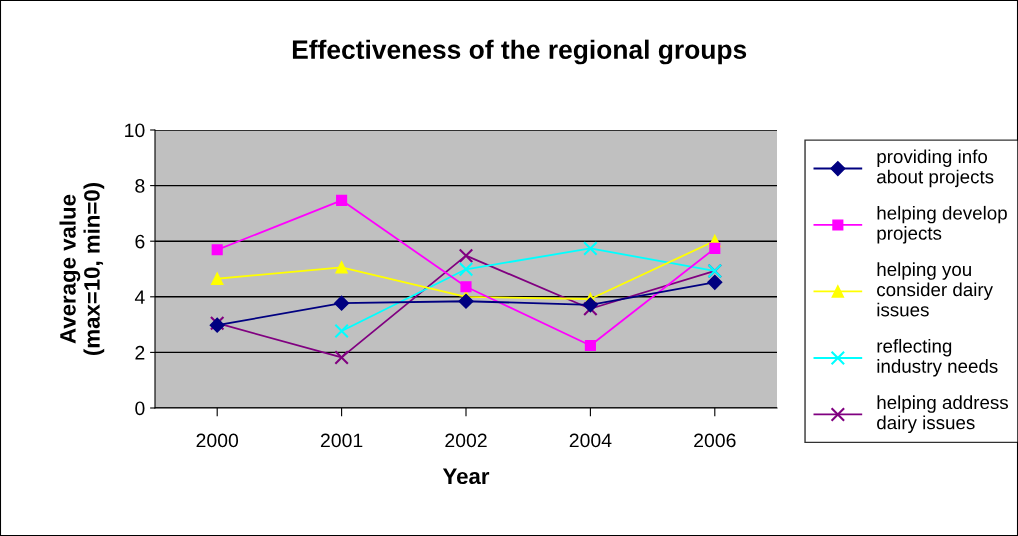 This screenshot has width=1018, height=536. I want to click on x-tick-label: 2000, so click(217, 440).